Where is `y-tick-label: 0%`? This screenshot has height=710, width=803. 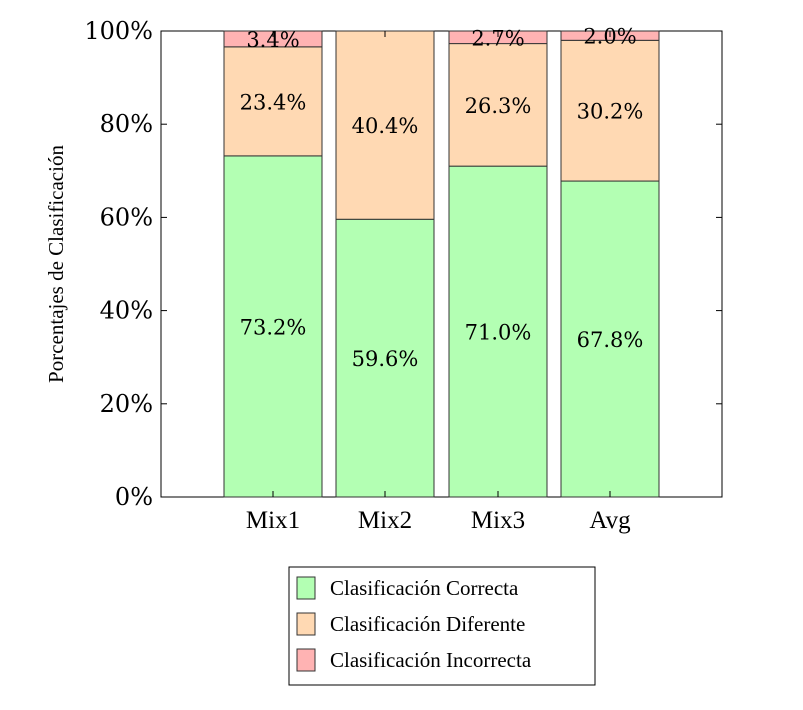 y-tick-label: 0% is located at coordinates (134, 497).